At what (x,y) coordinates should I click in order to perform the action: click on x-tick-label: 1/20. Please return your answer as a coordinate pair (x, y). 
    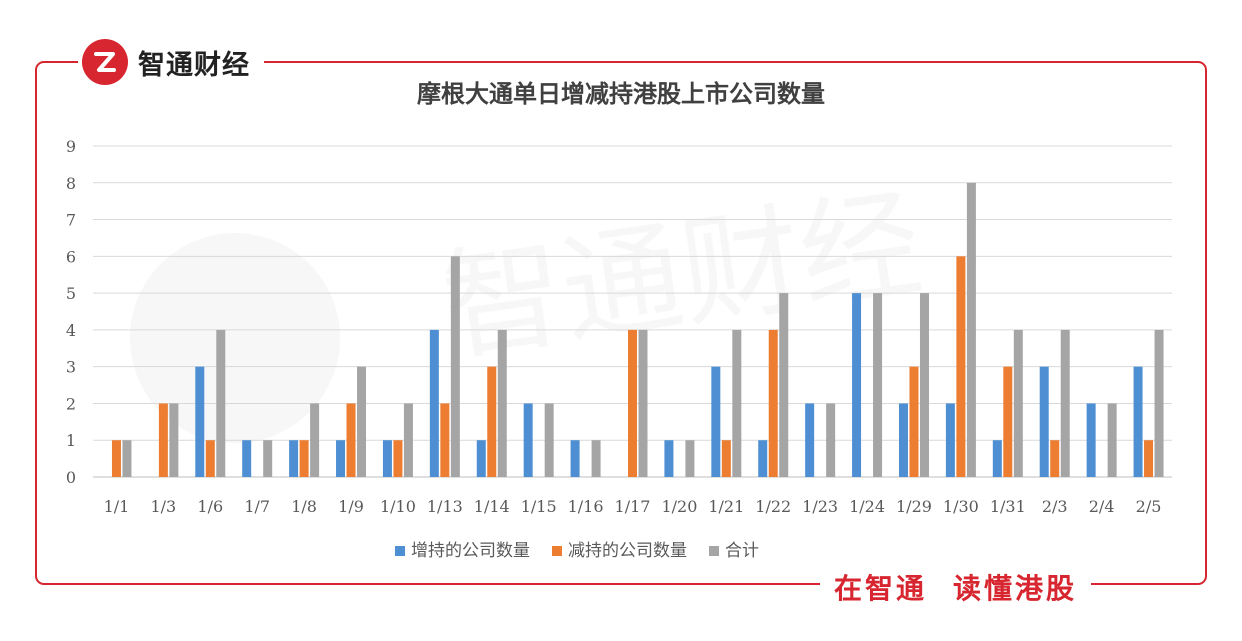
    Looking at the image, I should click on (679, 506).